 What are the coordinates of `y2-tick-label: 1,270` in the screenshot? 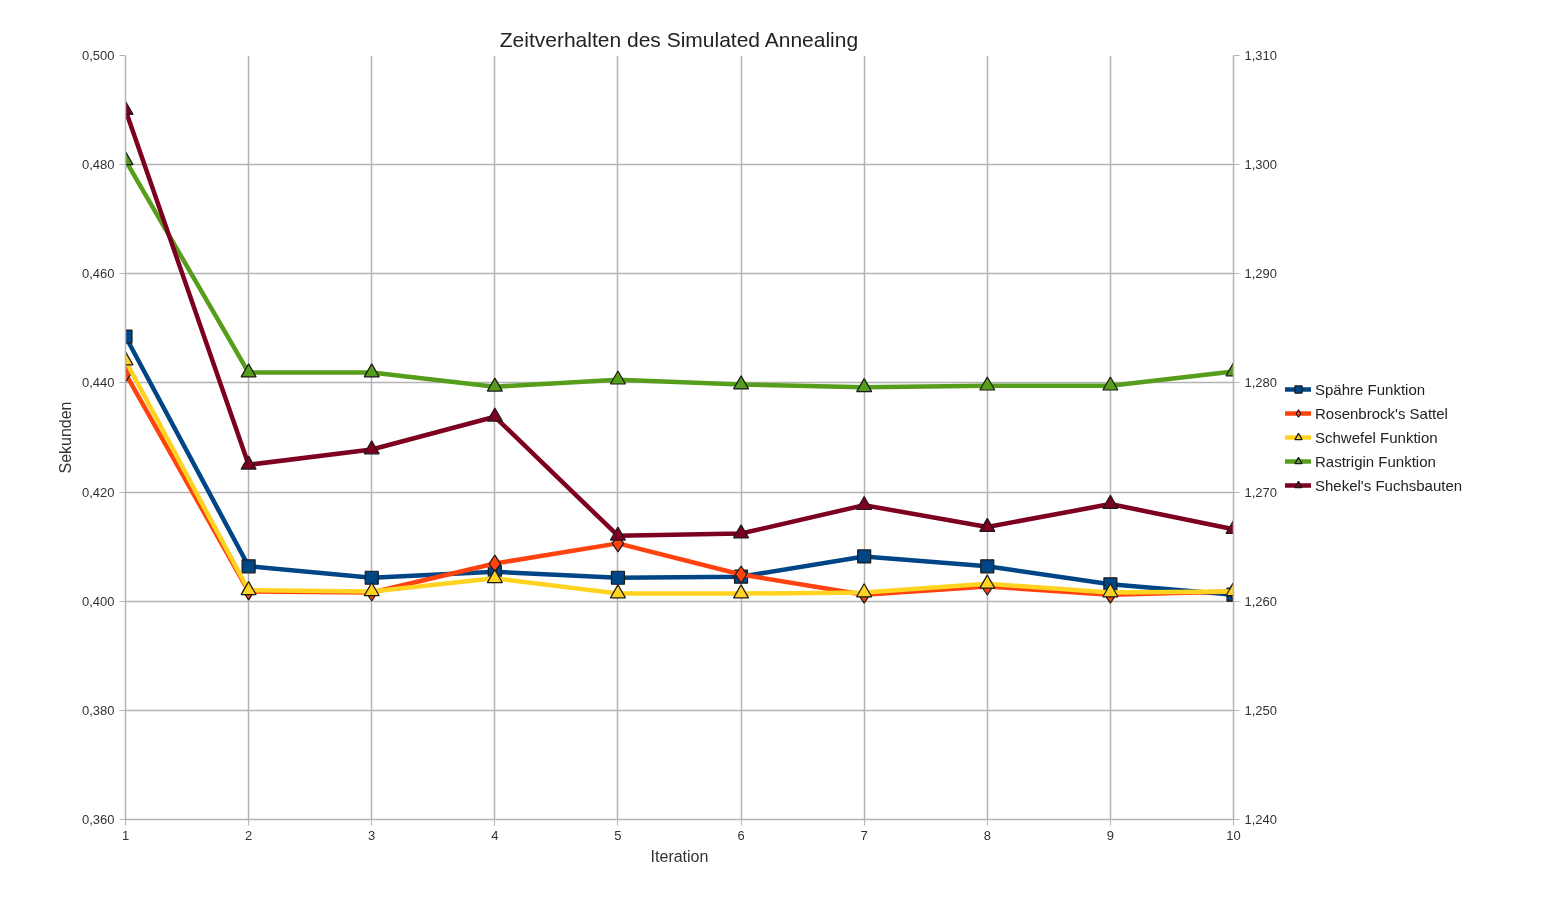 It's located at (1261, 492).